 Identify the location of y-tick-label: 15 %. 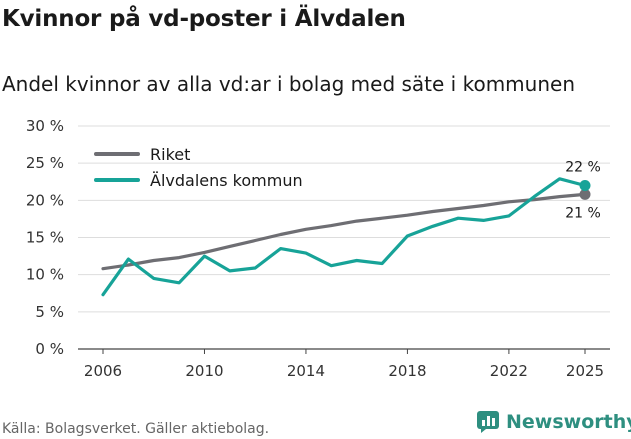
(45, 238).